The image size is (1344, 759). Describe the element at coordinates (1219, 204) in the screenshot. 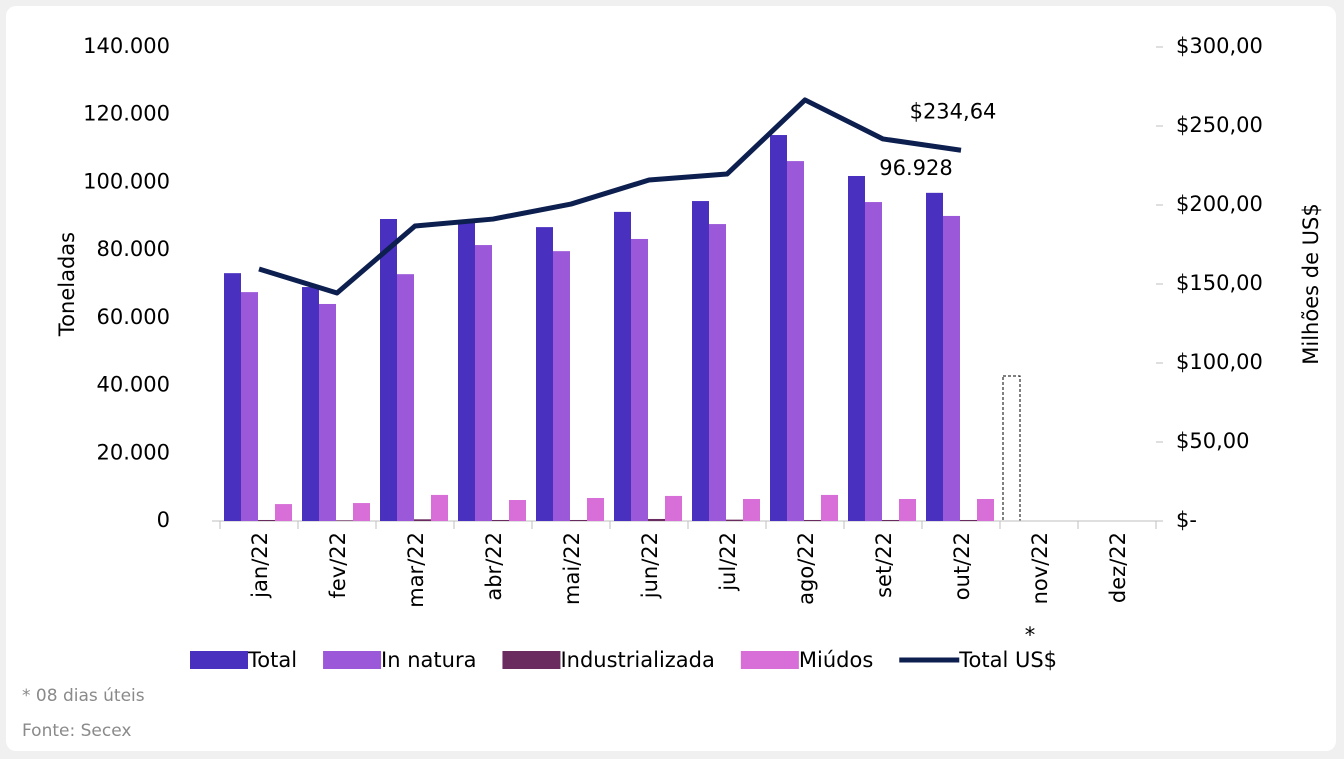

I see `y2-tick-label: $200,00` at that location.